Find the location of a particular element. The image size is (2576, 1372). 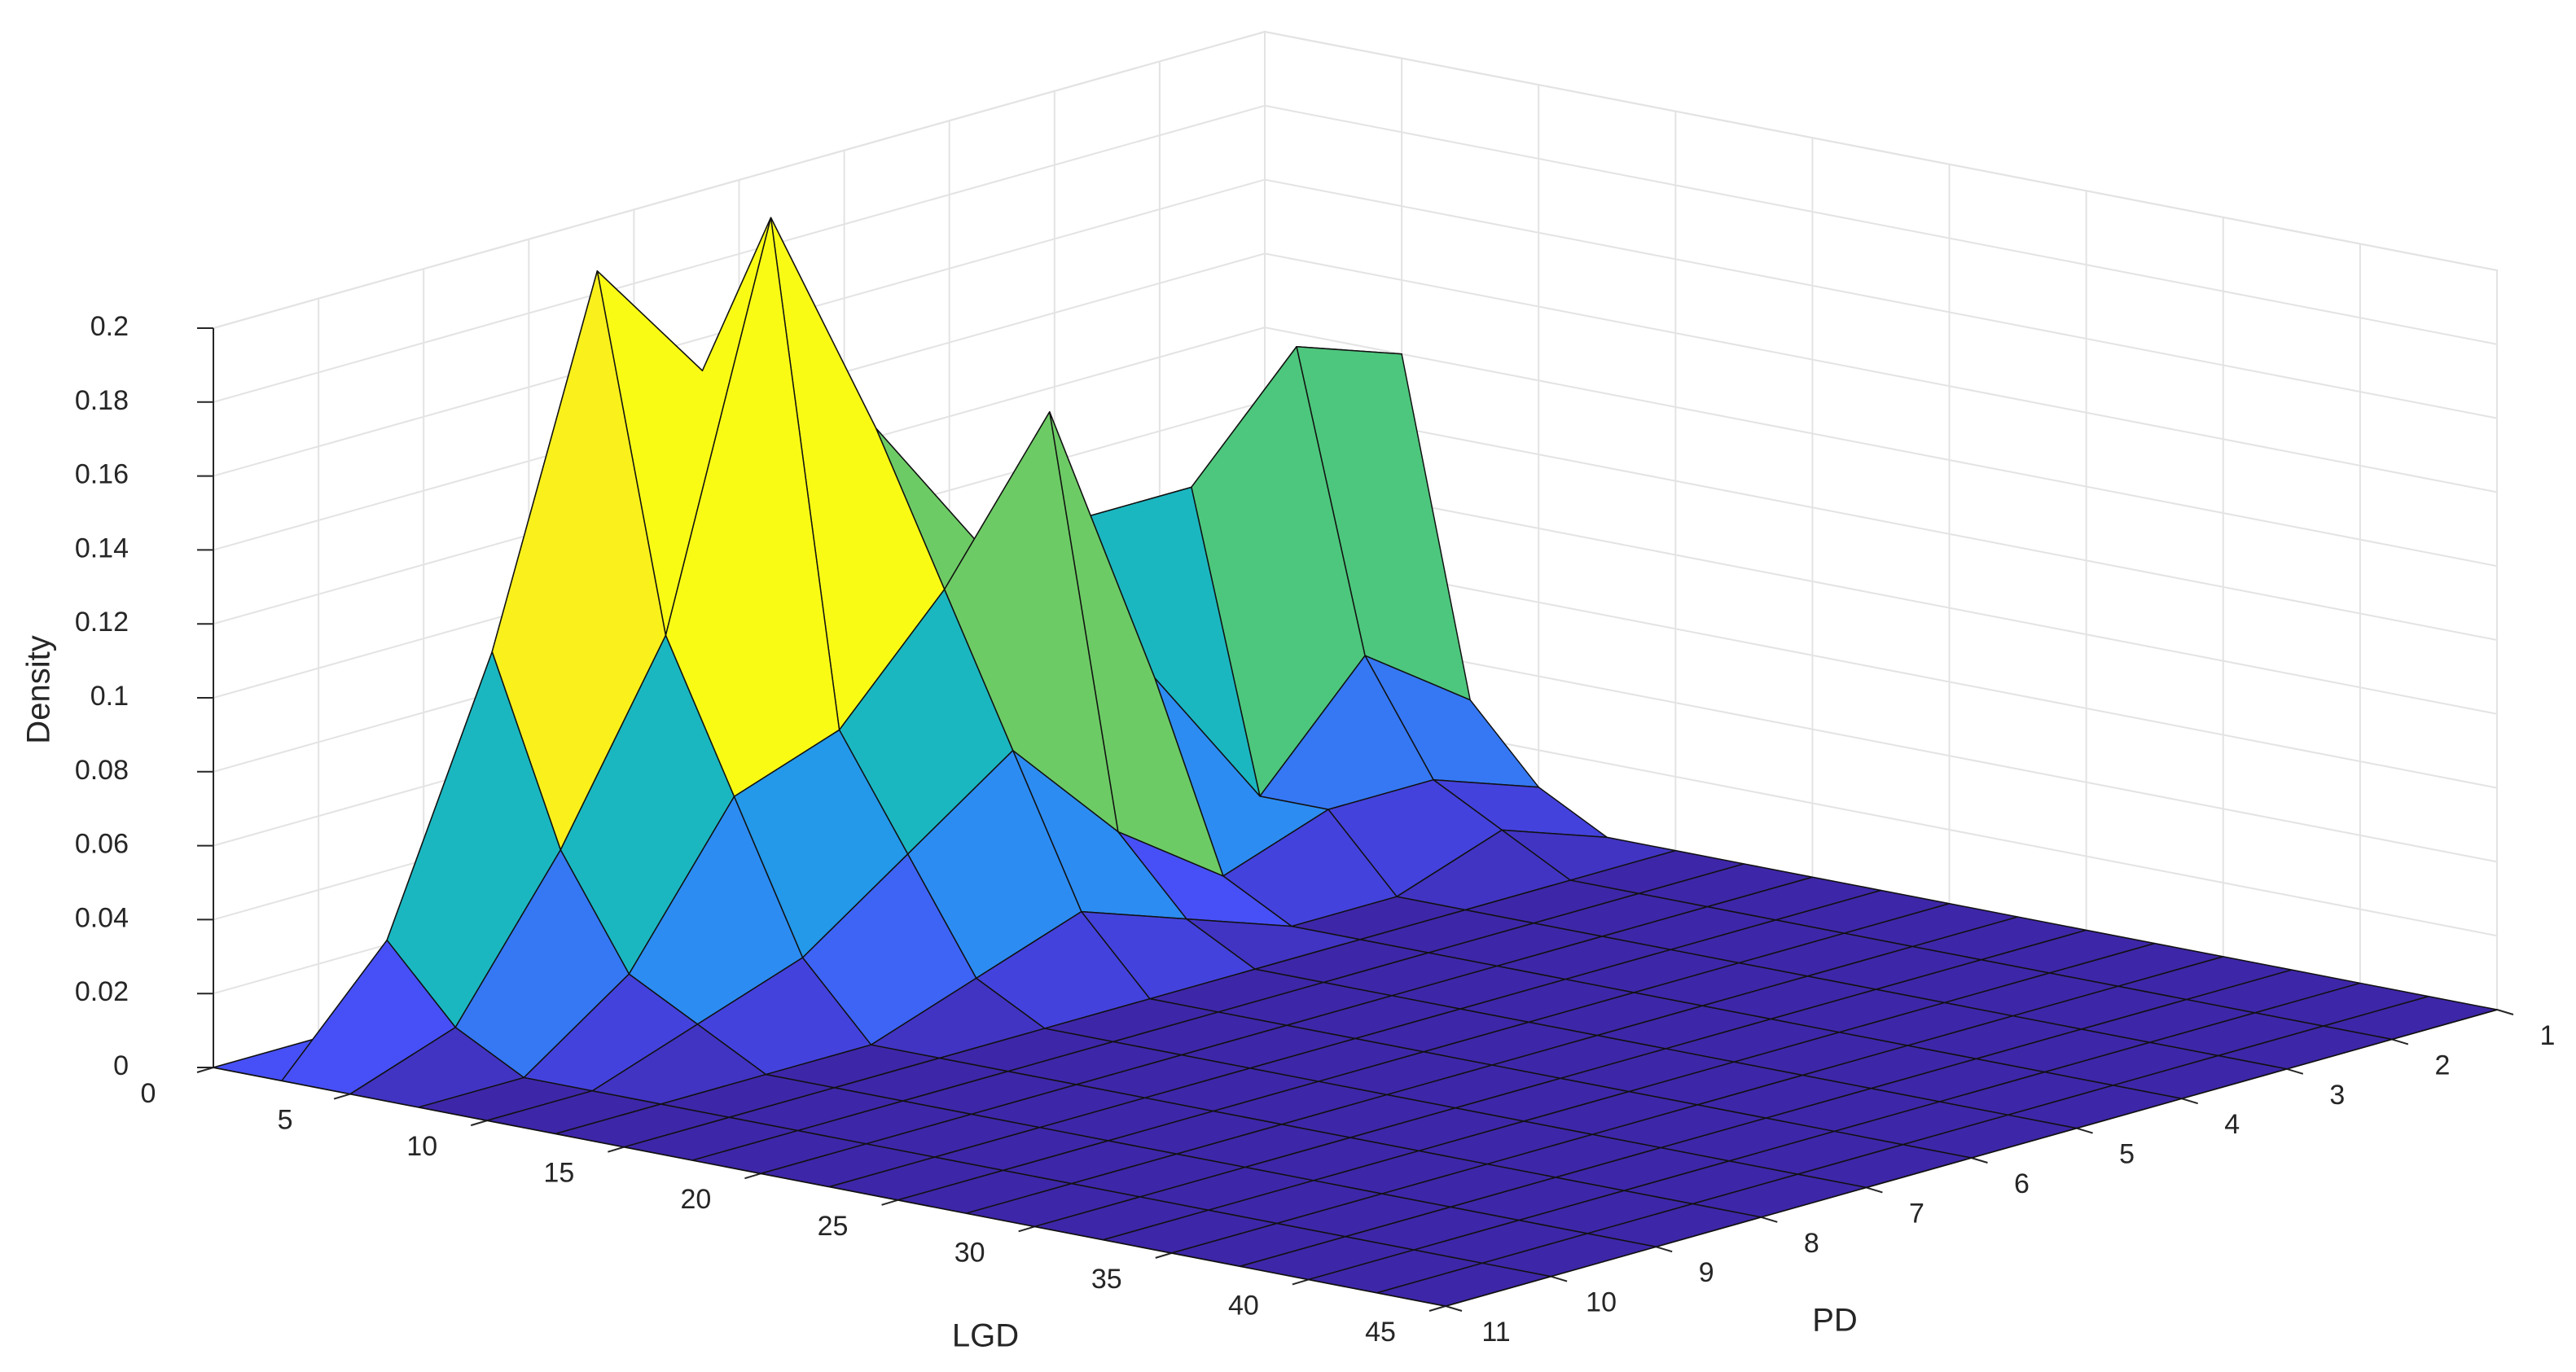

x-tick-label: 10 is located at coordinates (422, 1146).